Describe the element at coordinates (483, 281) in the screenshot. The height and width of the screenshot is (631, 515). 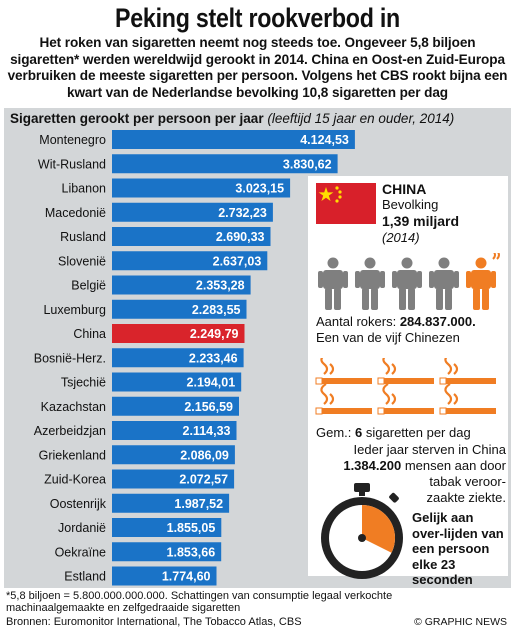
I see `smoker-person-icon` at that location.